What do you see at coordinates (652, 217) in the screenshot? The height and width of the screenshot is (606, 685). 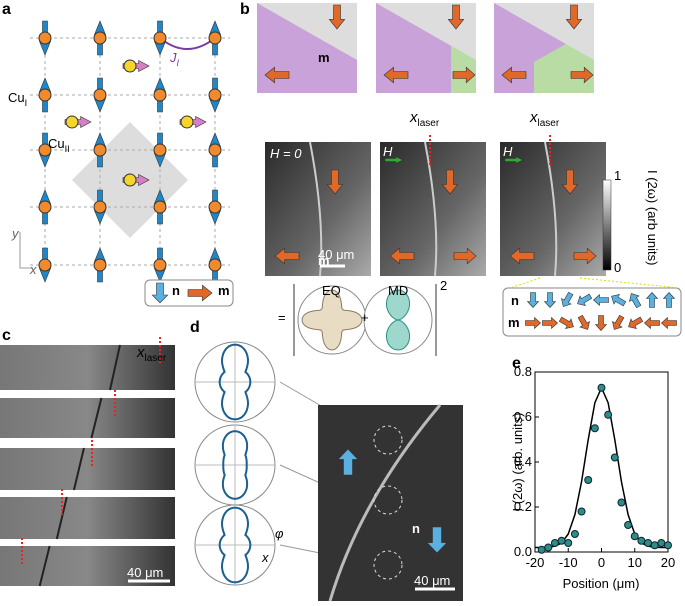 I see `colorbar-label: I (2ω) (arb units)` at bounding box center [652, 217].